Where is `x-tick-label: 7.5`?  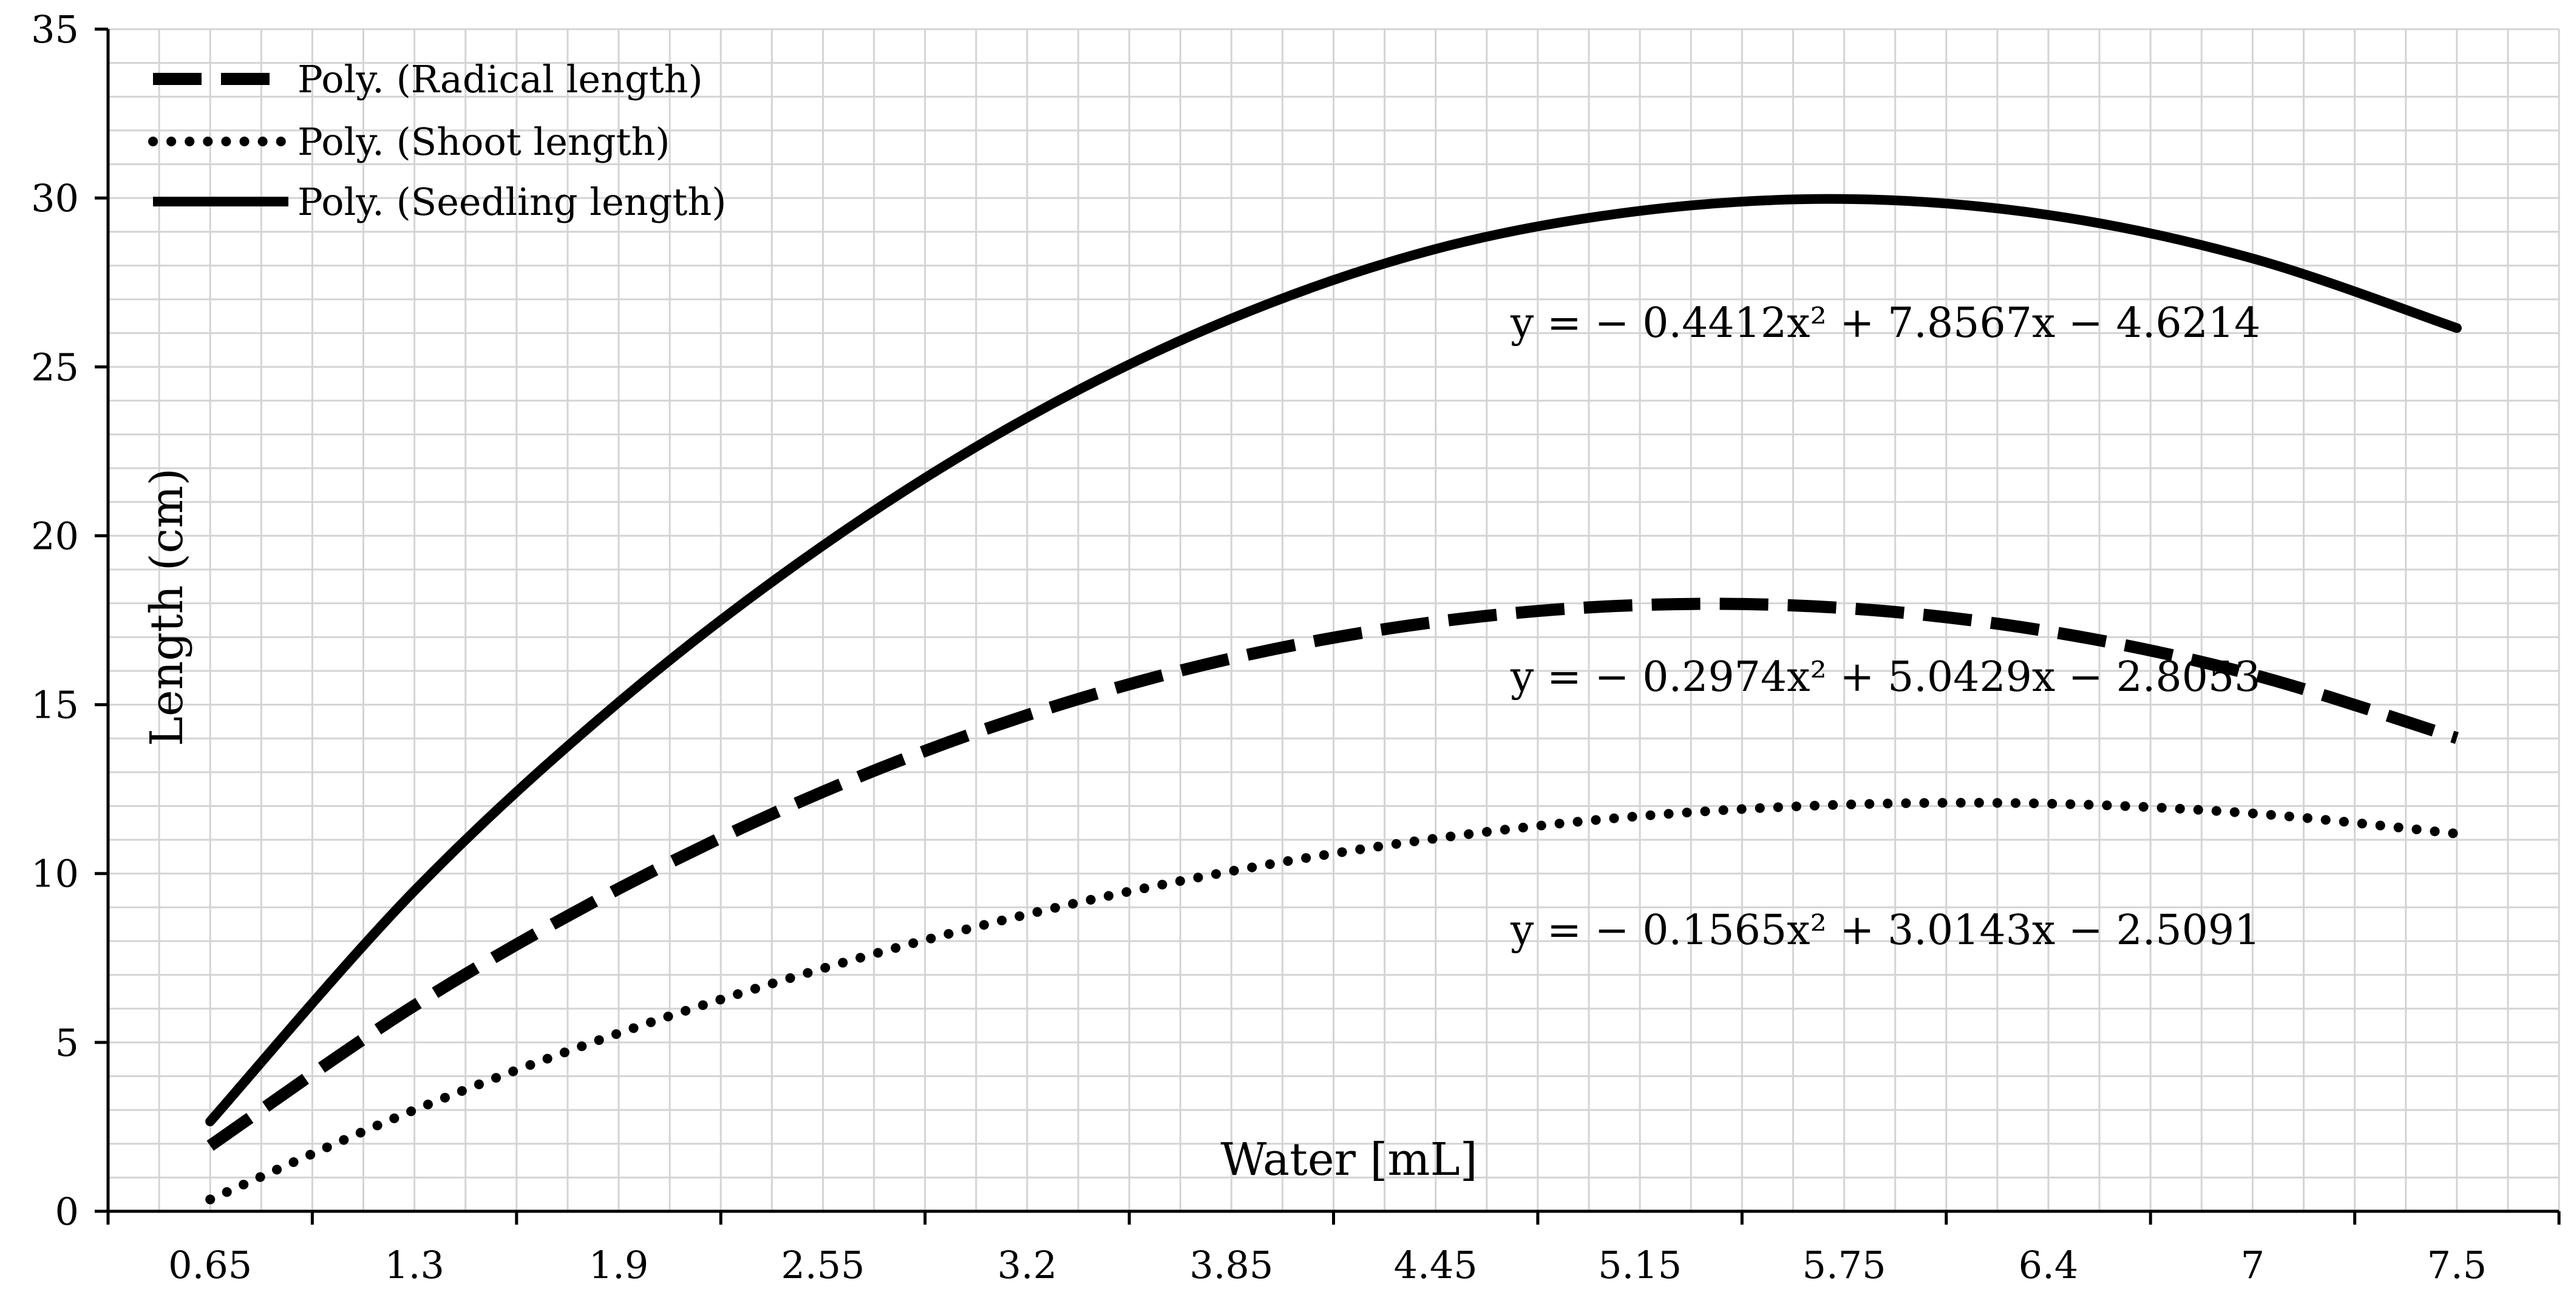
x-tick-label: 7.5 is located at coordinates (2457, 1265).